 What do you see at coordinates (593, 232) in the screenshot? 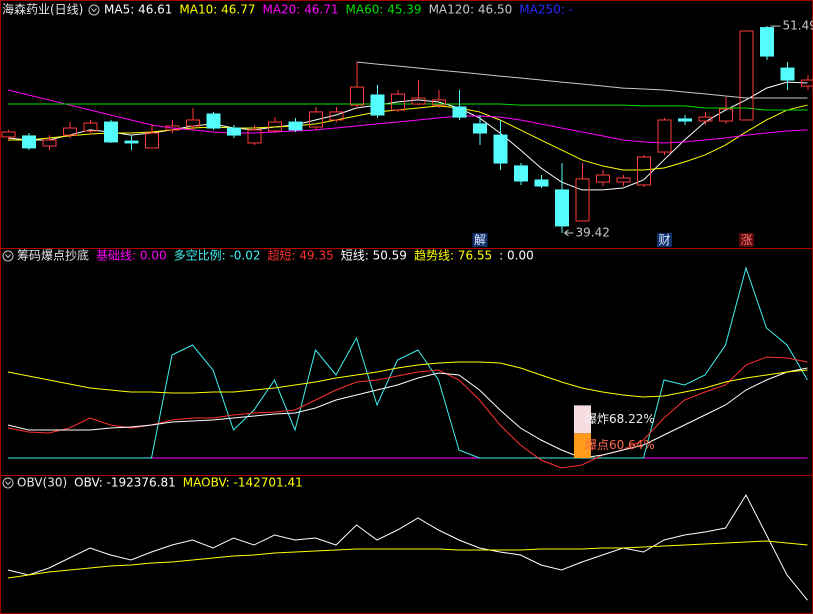
I see `low-price-label: 39.42` at bounding box center [593, 232].